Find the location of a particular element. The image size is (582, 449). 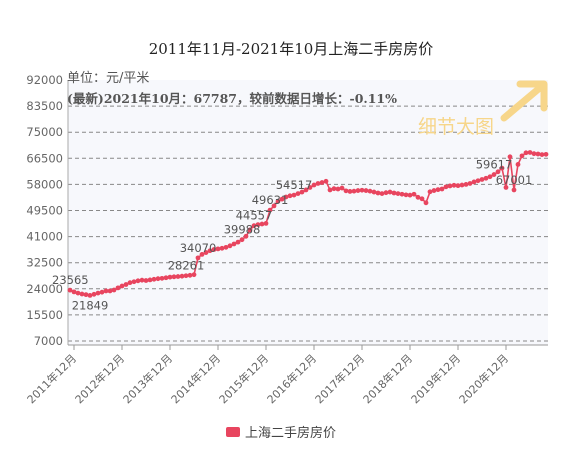

expand-arrow-icon is located at coordinates (524, 101).